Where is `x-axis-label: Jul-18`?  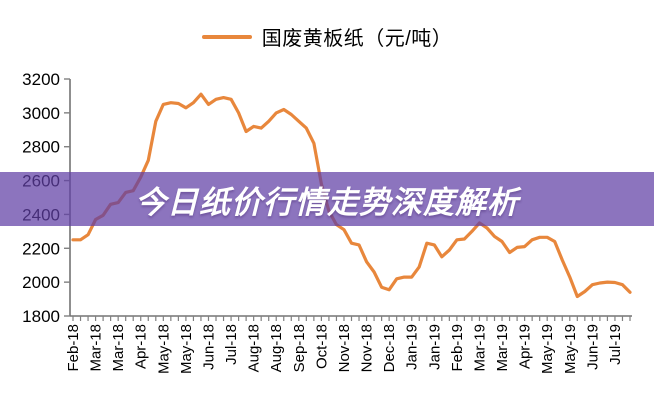
x-axis-label: Jul-18 is located at coordinates (231, 344).